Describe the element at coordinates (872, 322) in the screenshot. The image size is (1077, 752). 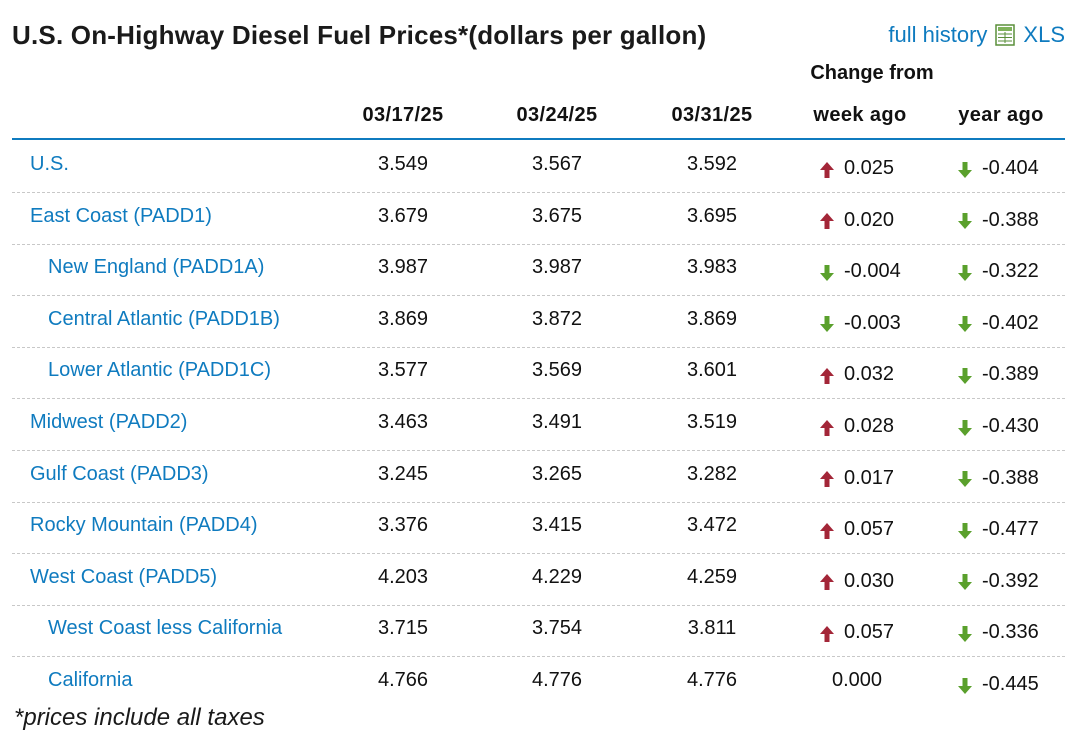
I see `week-change-value: -0.003` at that location.